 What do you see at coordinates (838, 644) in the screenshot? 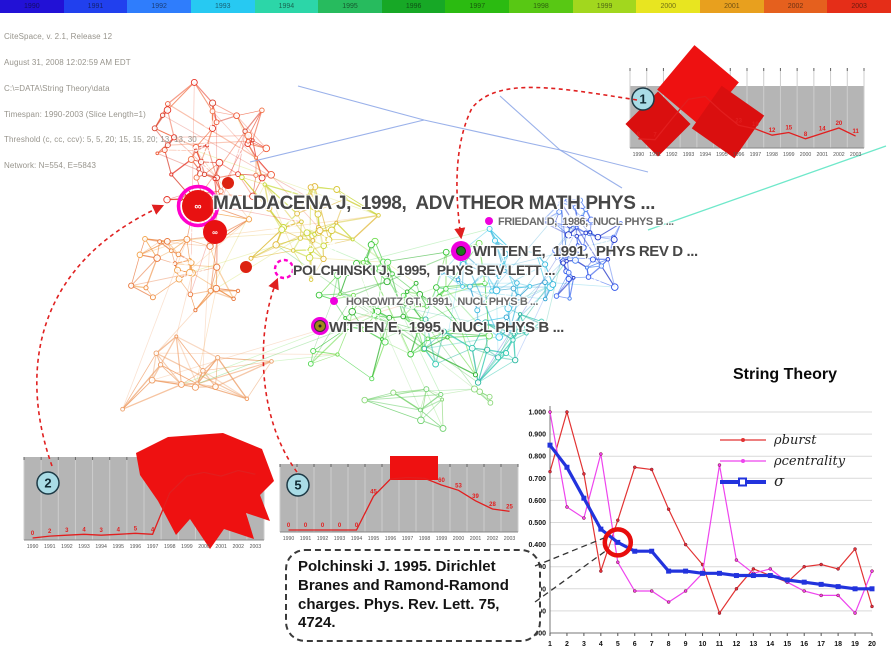
I see `svg-text: 18` at bounding box center [838, 644].